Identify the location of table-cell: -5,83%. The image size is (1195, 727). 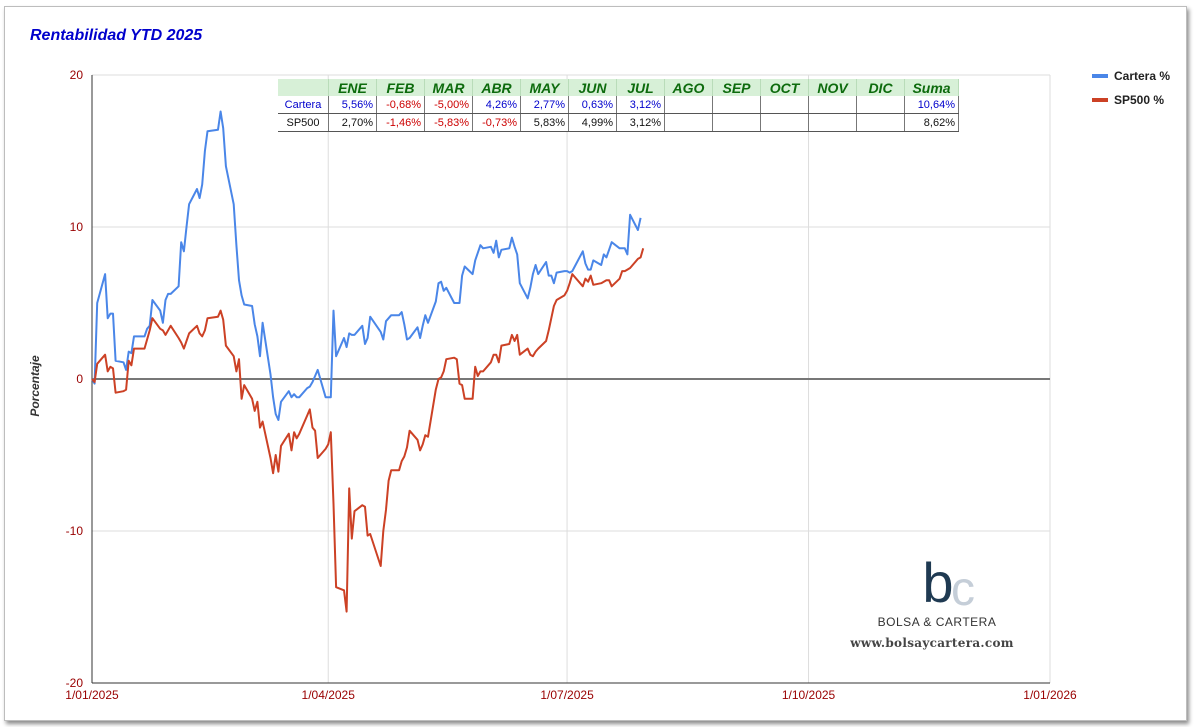
(448, 122).